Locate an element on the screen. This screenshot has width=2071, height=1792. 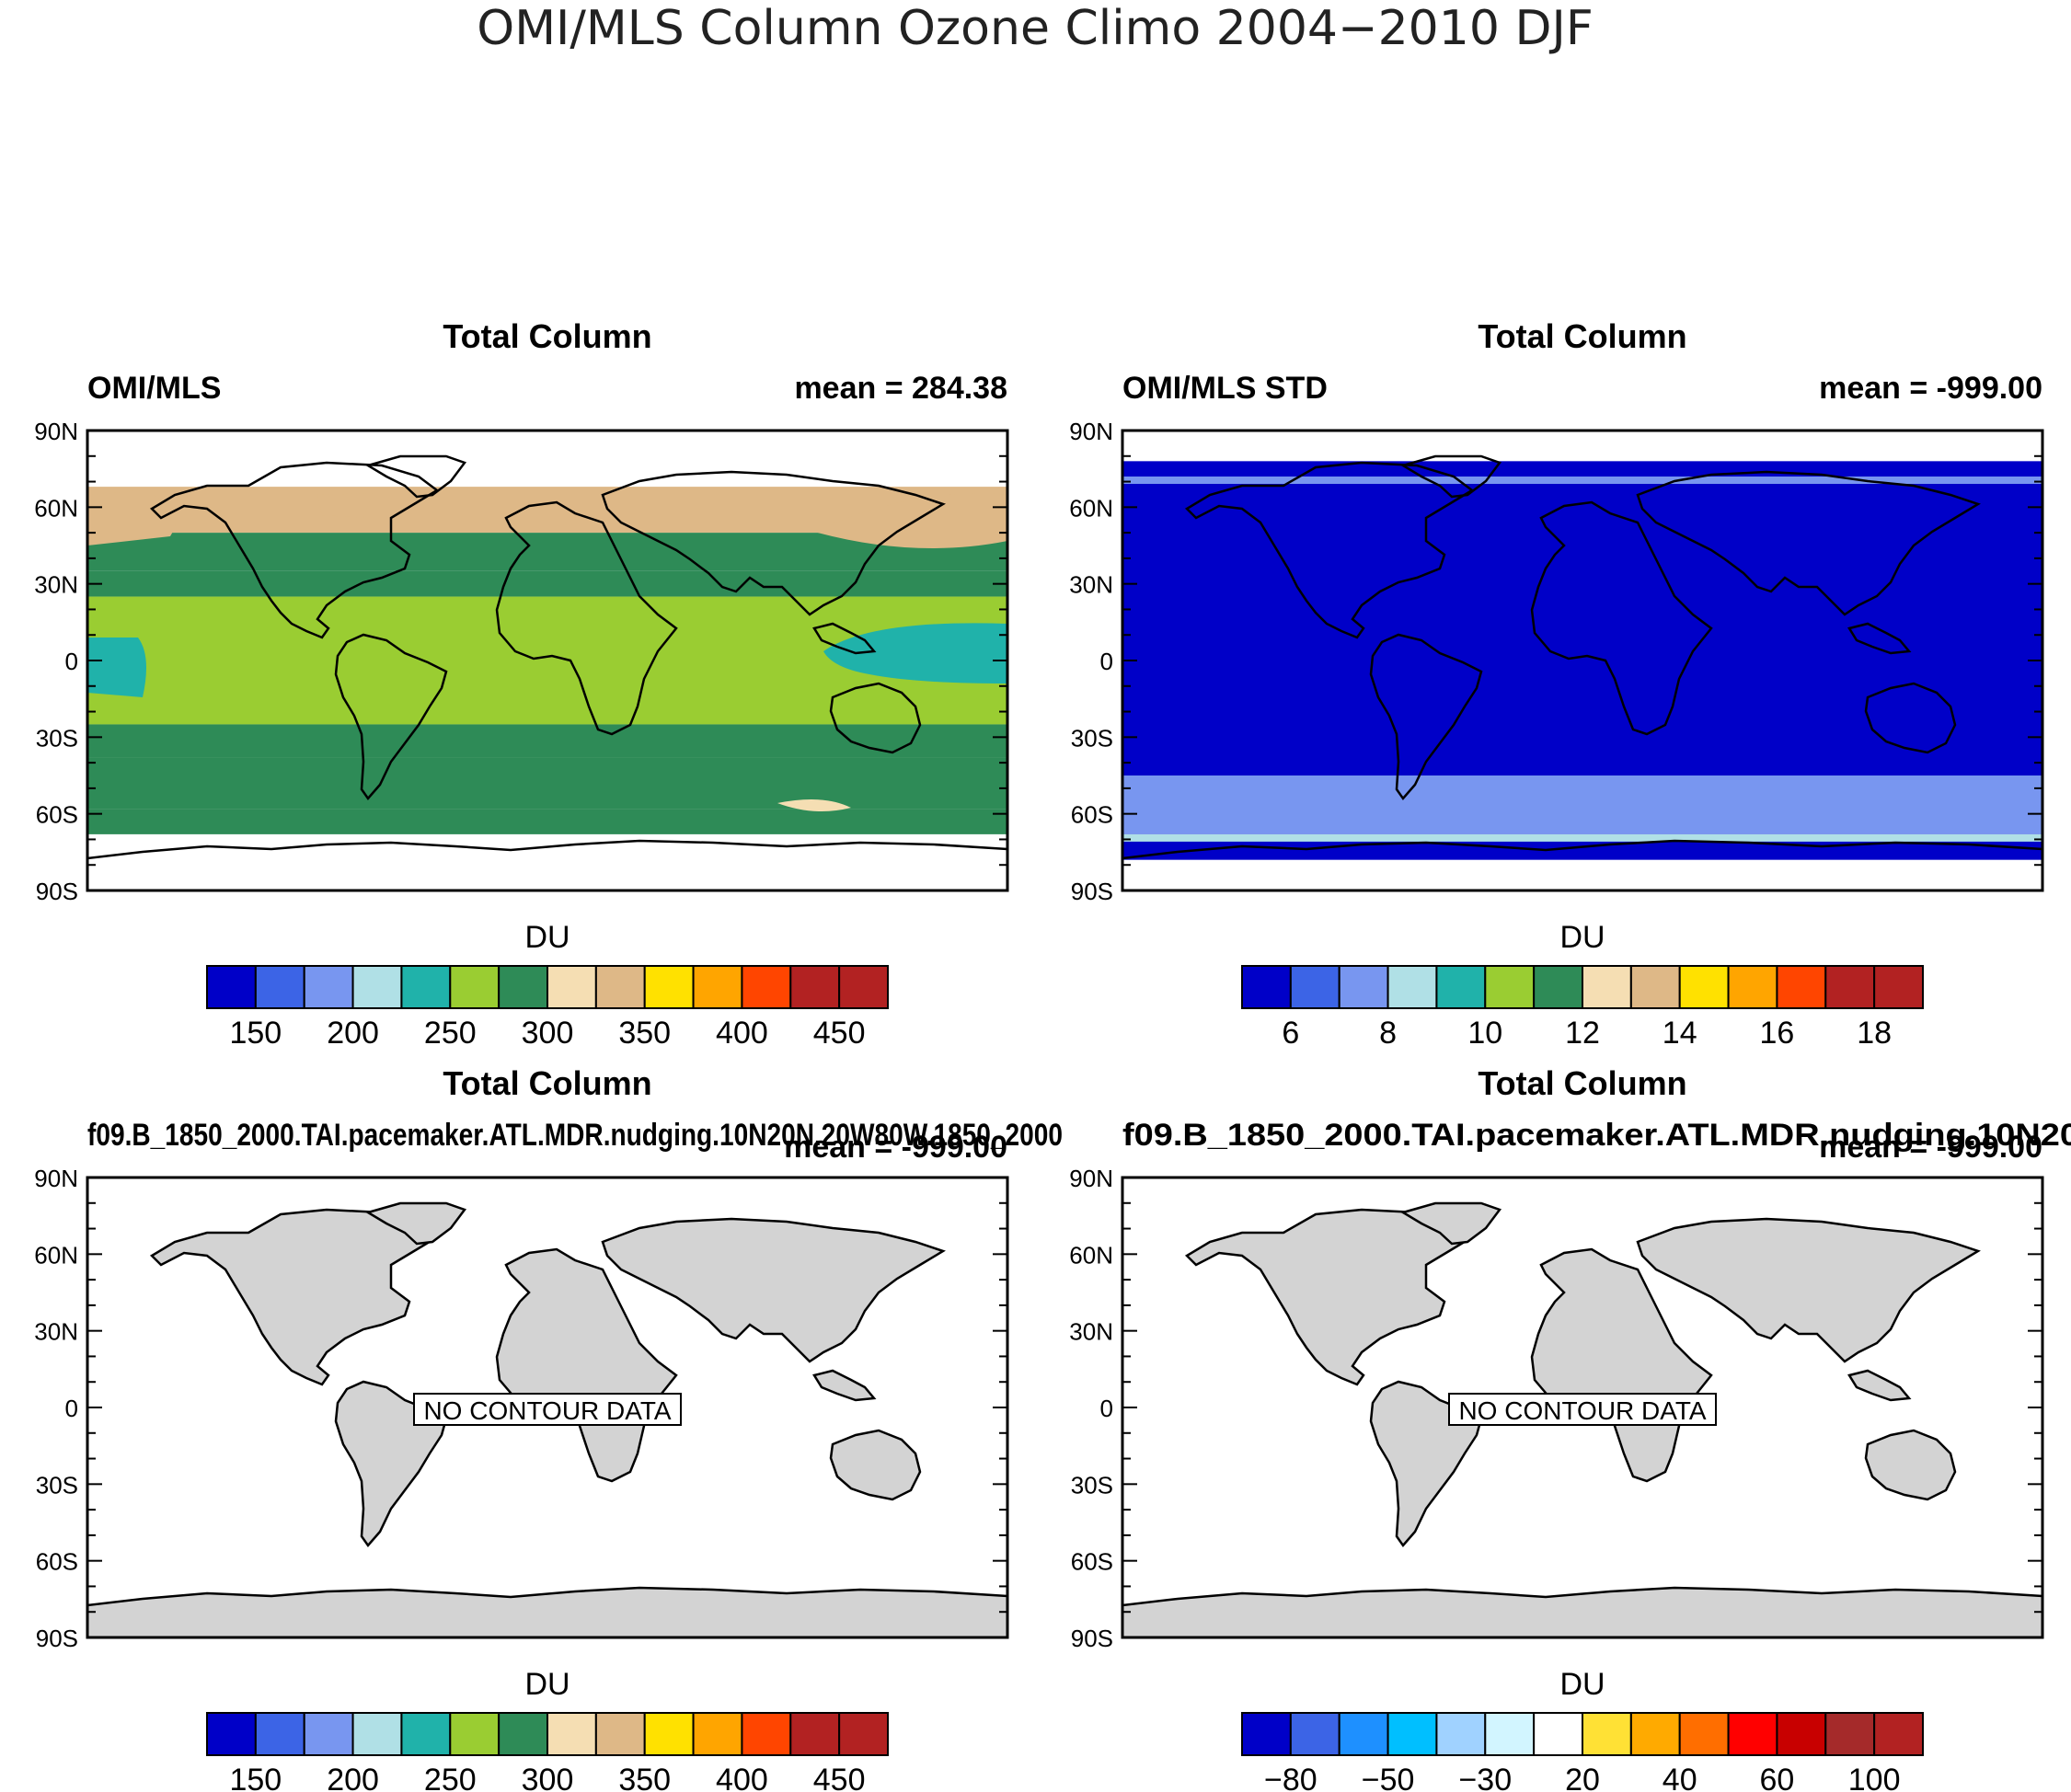
colorbar-tick-label: 450 is located at coordinates (839, 1777).